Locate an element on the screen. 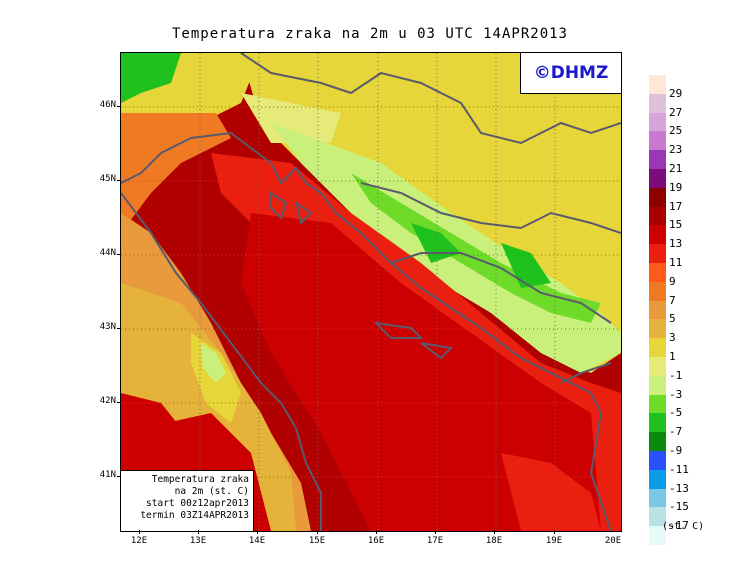 This screenshot has width=740, height=582. lat-label: 43N is located at coordinates (107, 327).